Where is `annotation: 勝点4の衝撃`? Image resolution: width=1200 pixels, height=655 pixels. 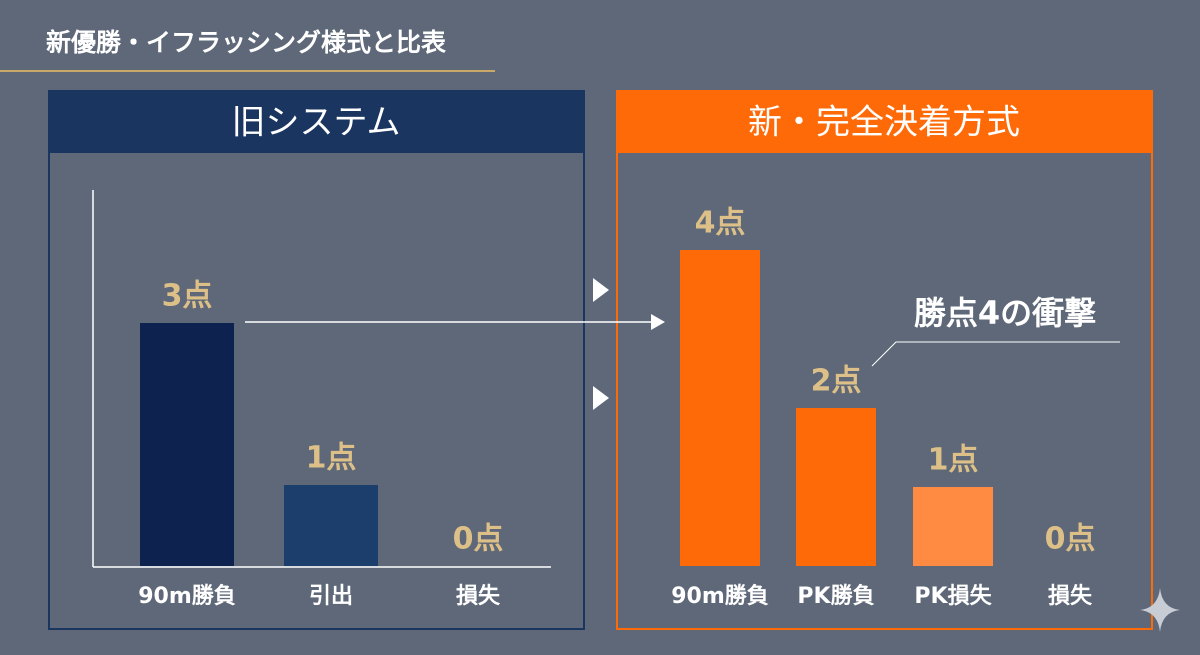
annotation: 勝点4の衝撃 is located at coordinates (1005, 313).